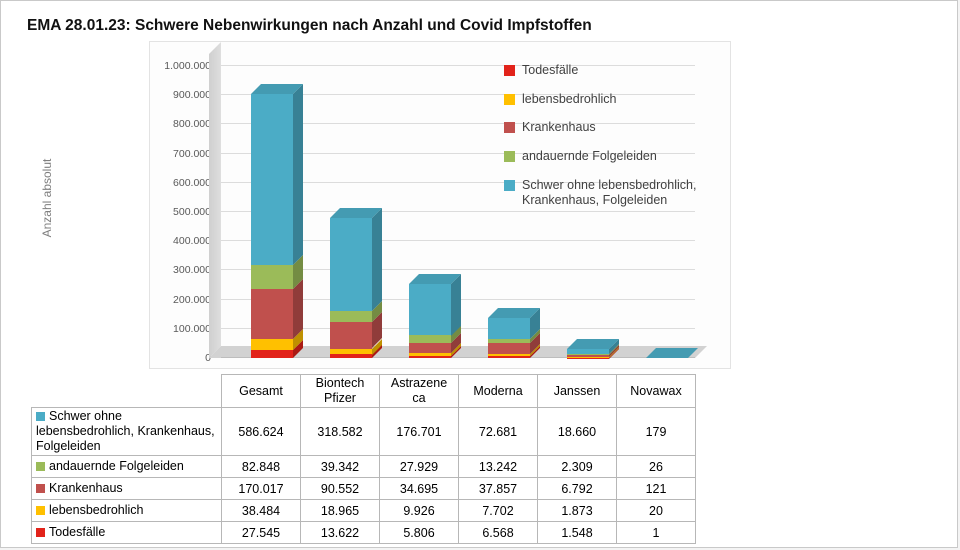  Describe the element at coordinates (458, 357) in the screenshot. I see `x-axis-line` at that location.